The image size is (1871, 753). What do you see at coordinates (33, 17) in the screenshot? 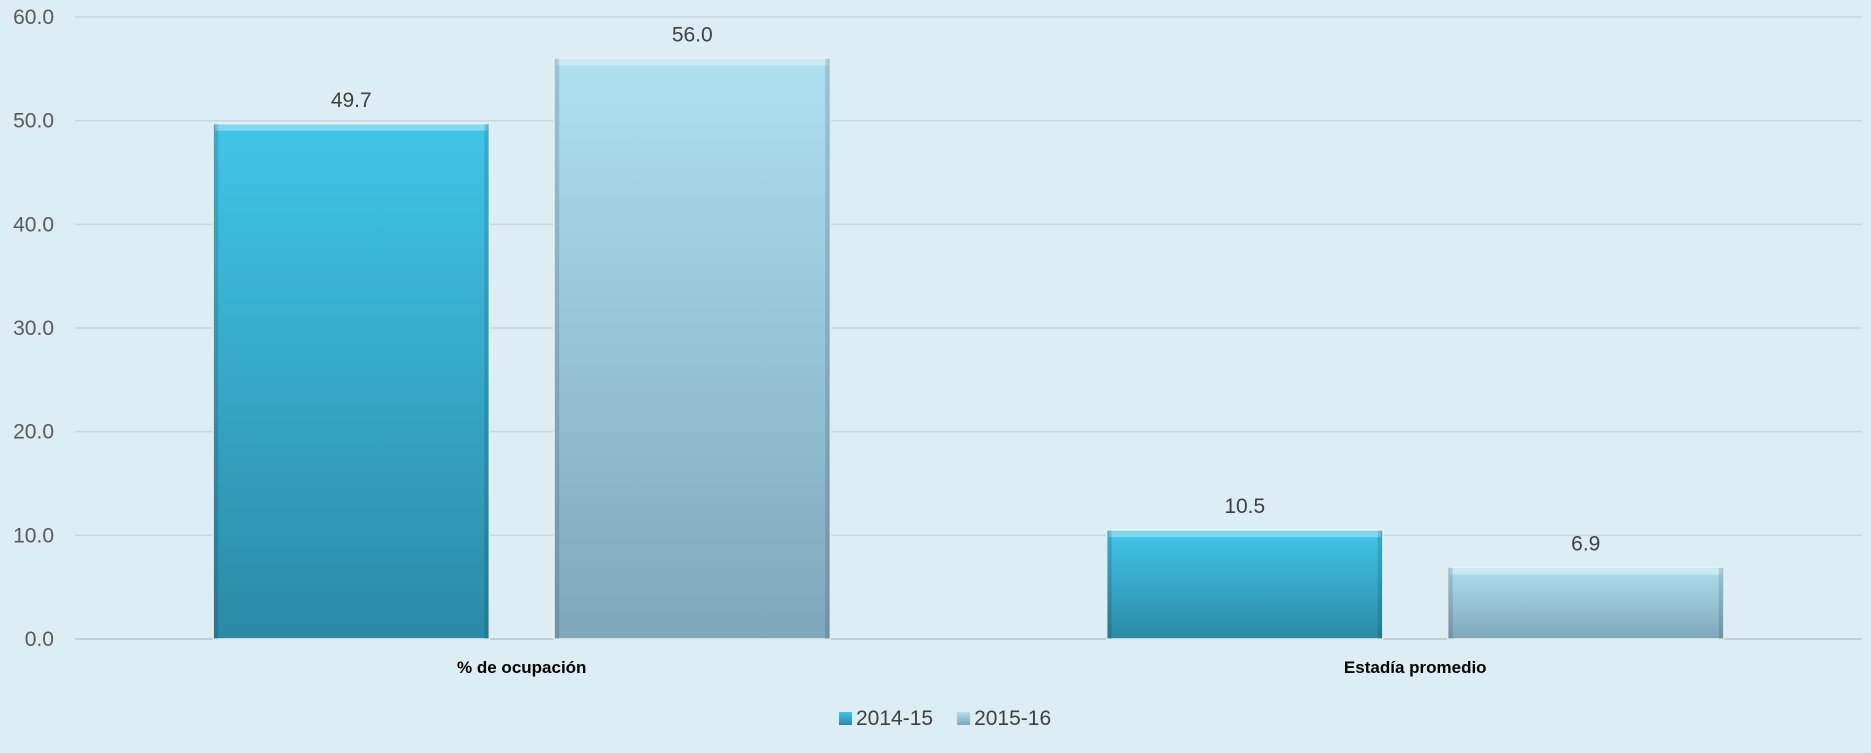
I see `y-tick-label: 60.0` at bounding box center [33, 17].